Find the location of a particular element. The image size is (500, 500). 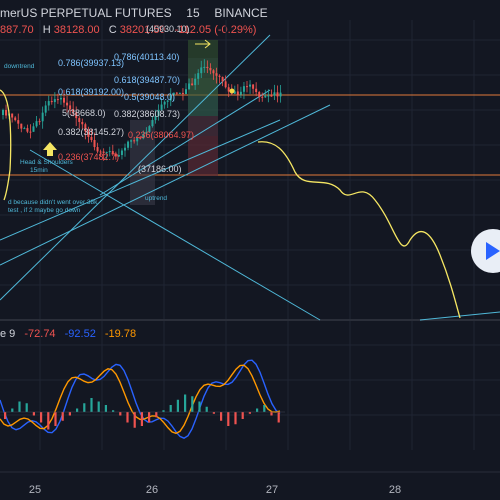

oscillator-line-orange is located at coordinates (140, 399).